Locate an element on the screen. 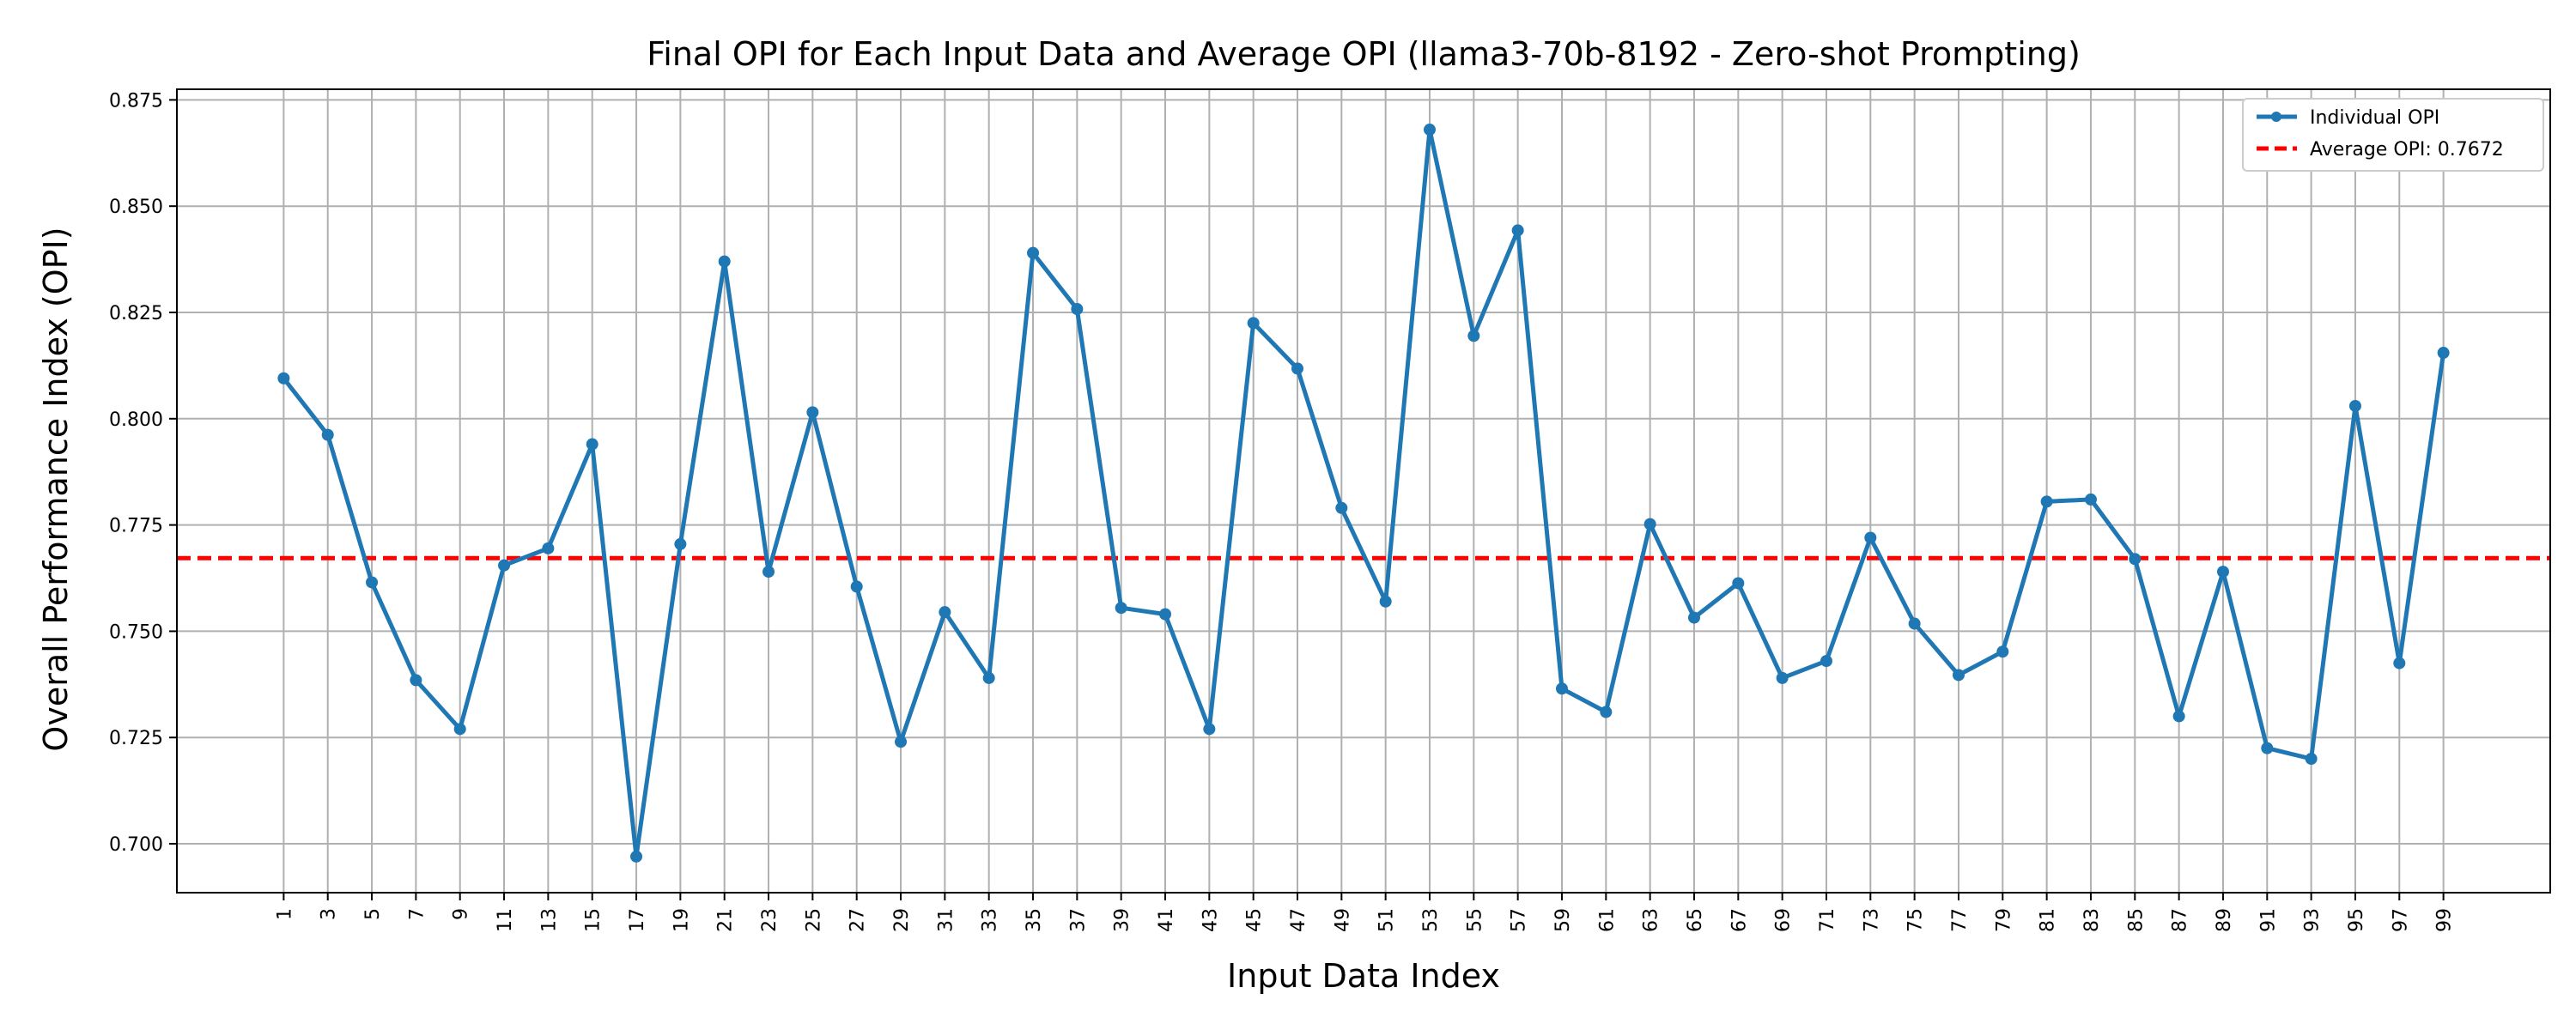 The image size is (2576, 1030). x-axis-label: Input Data Index is located at coordinates (1363, 976).